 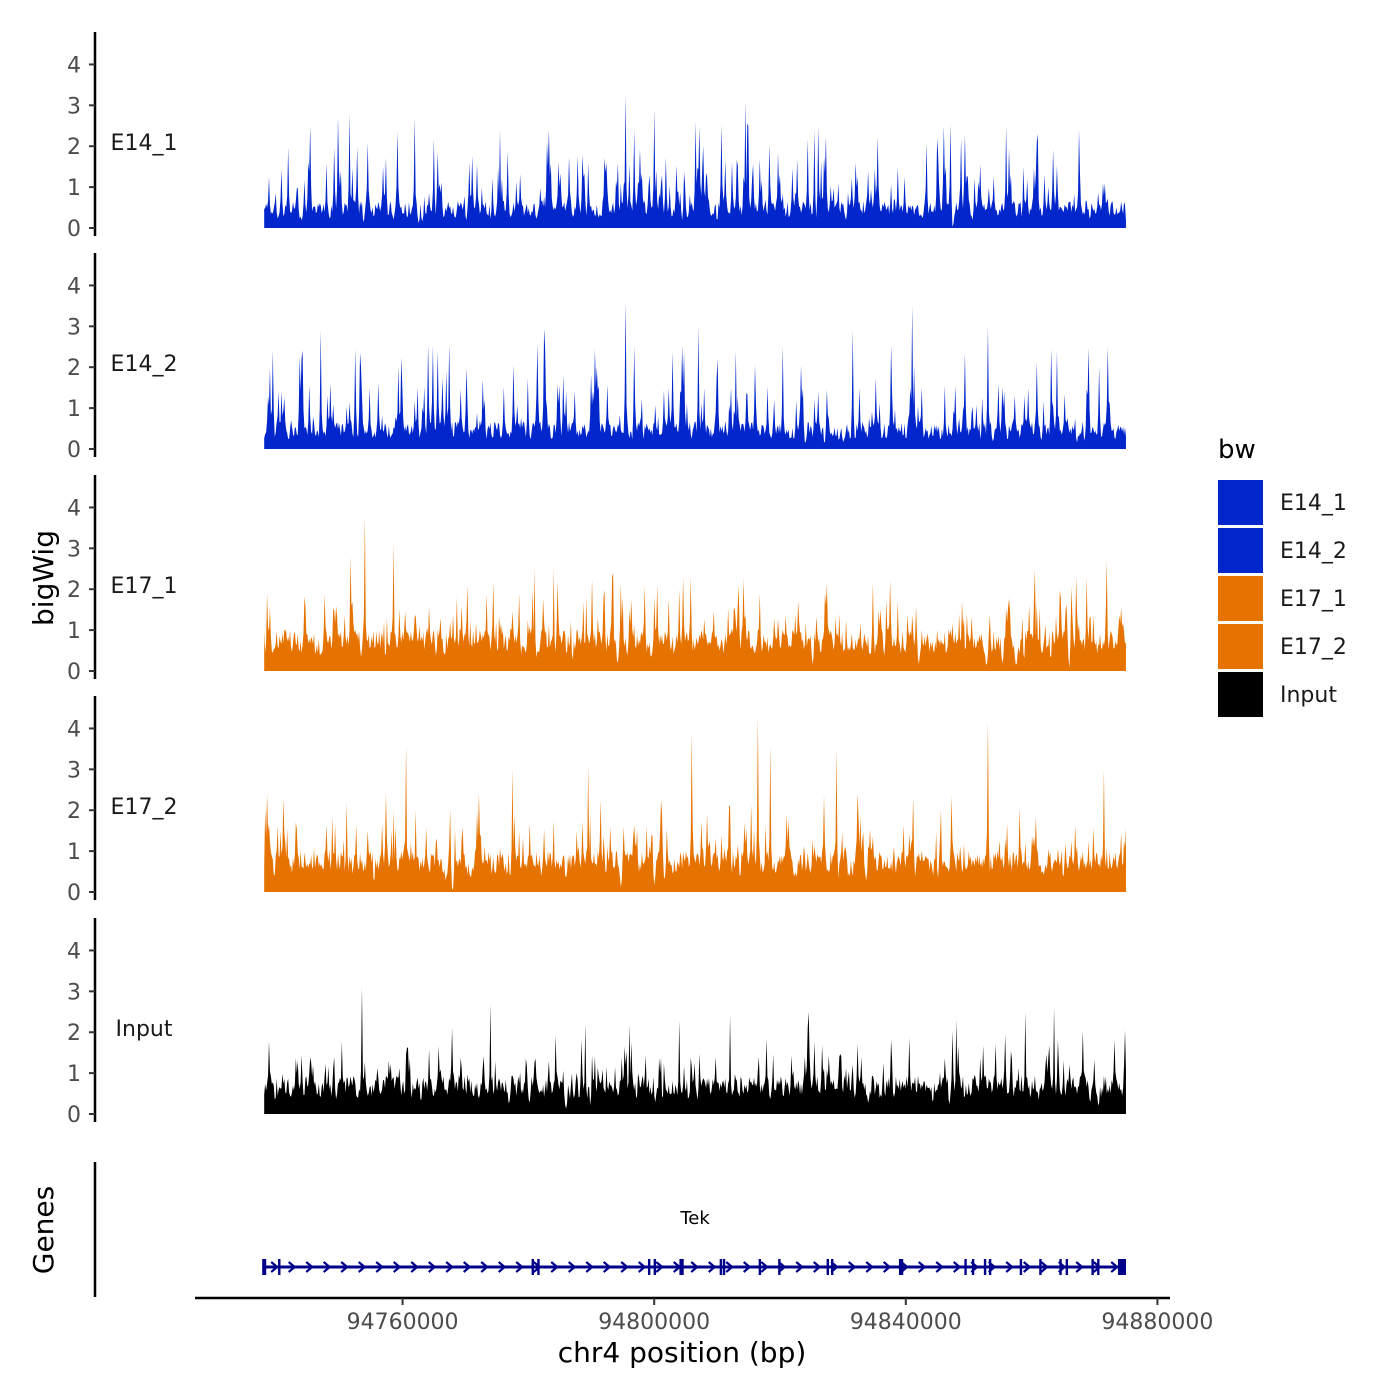 I want to click on x-axis-title: chr4 position (bp), so click(x=682, y=1352).